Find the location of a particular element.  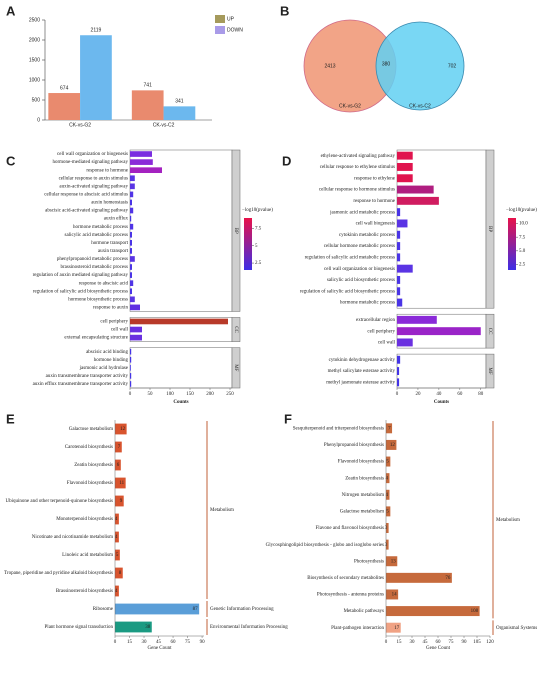

y-category-label: jasmonic acid hydrolase is located at coordinates (104, 368).